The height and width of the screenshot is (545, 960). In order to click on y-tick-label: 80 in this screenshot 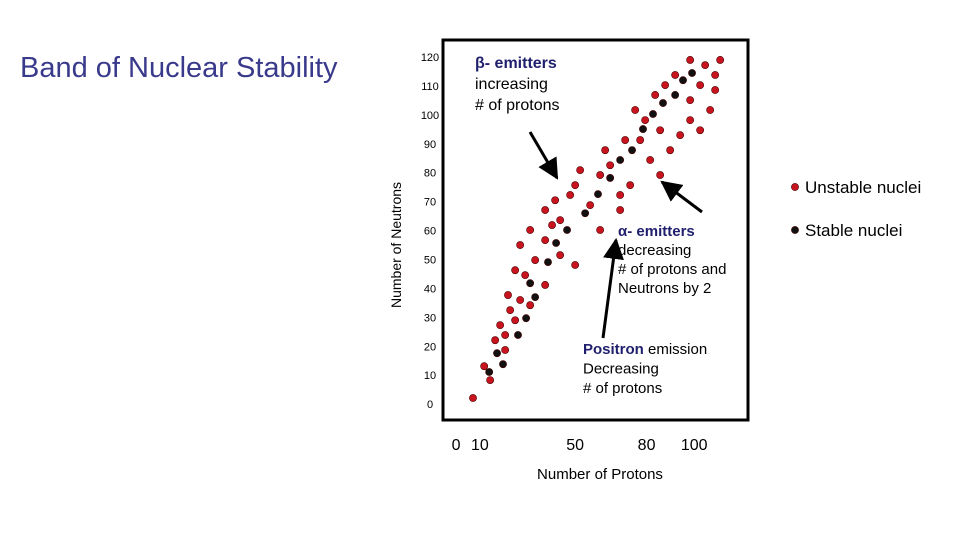, I will do `click(430, 174)`.